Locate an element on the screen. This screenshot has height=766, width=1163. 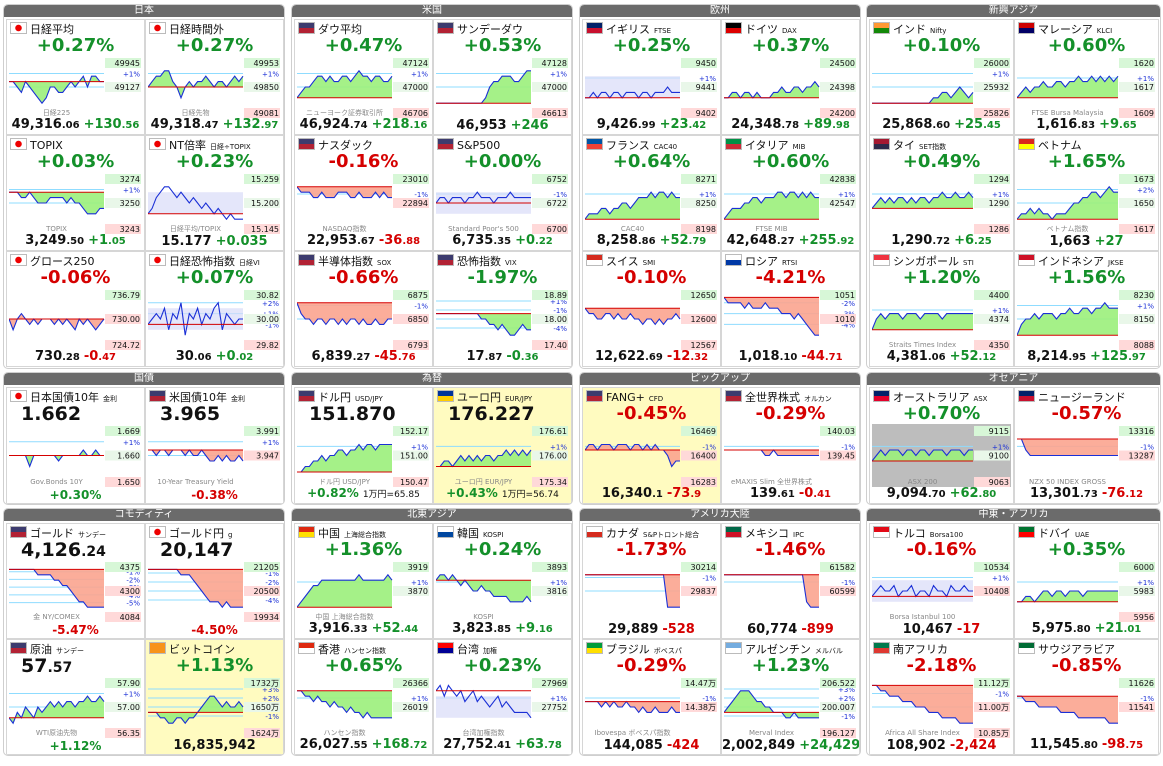
tile-change-percent: -1.97% is located at coordinates (502, 277).